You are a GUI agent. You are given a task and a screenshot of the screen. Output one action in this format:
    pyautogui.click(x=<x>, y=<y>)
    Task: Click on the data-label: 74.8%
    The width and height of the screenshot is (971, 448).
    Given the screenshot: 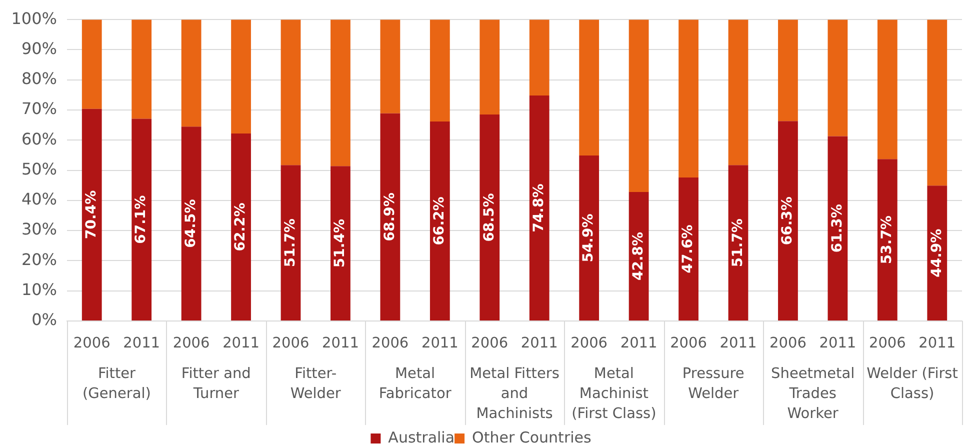 What is the action you would take?
    pyautogui.click(x=539, y=208)
    